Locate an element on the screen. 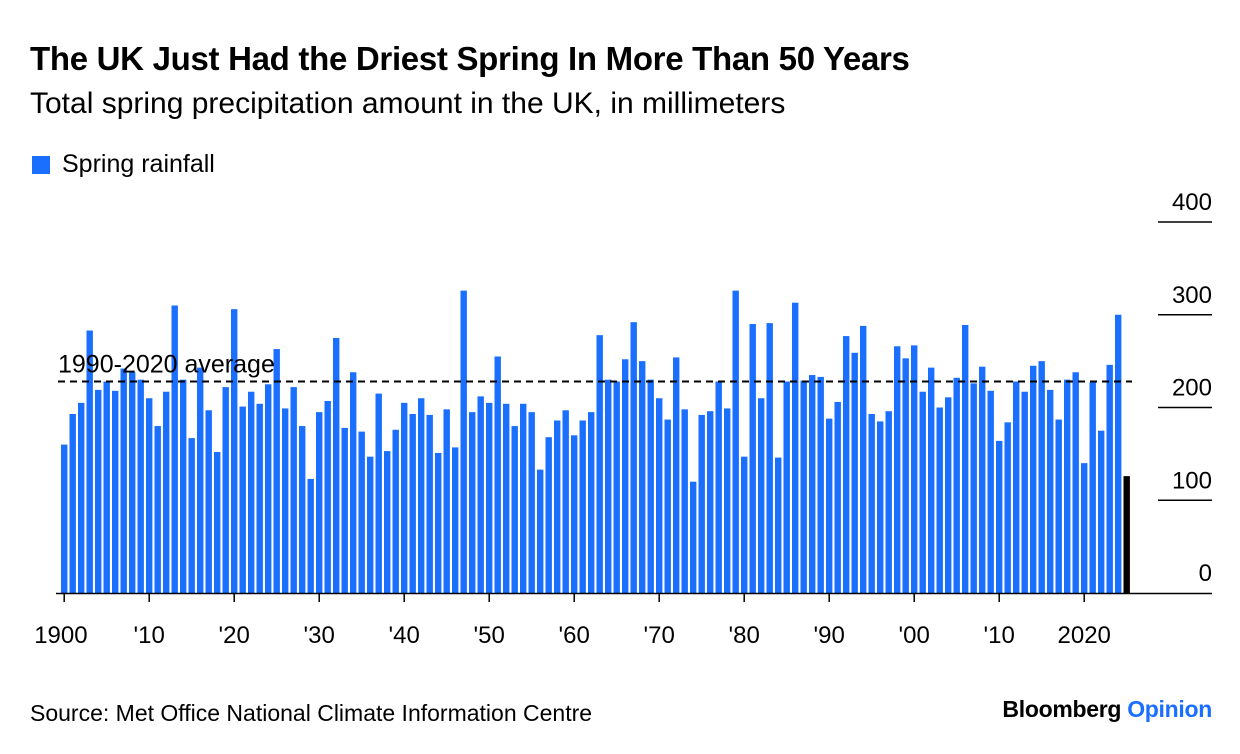 The height and width of the screenshot is (754, 1240). bar-1941 is located at coordinates (412, 503).